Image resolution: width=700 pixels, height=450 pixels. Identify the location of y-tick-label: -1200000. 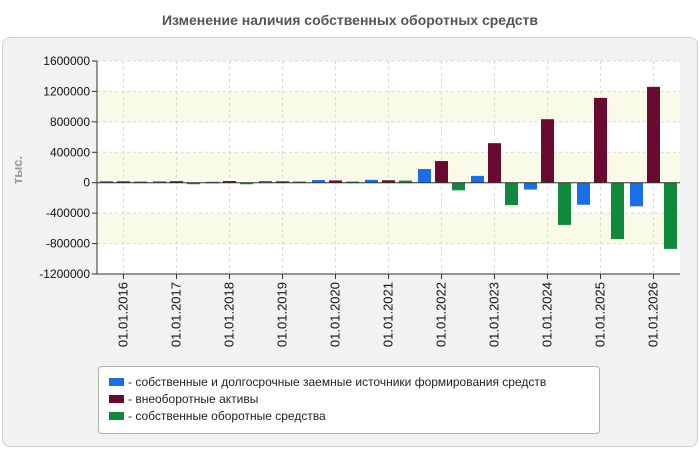
(64, 274).